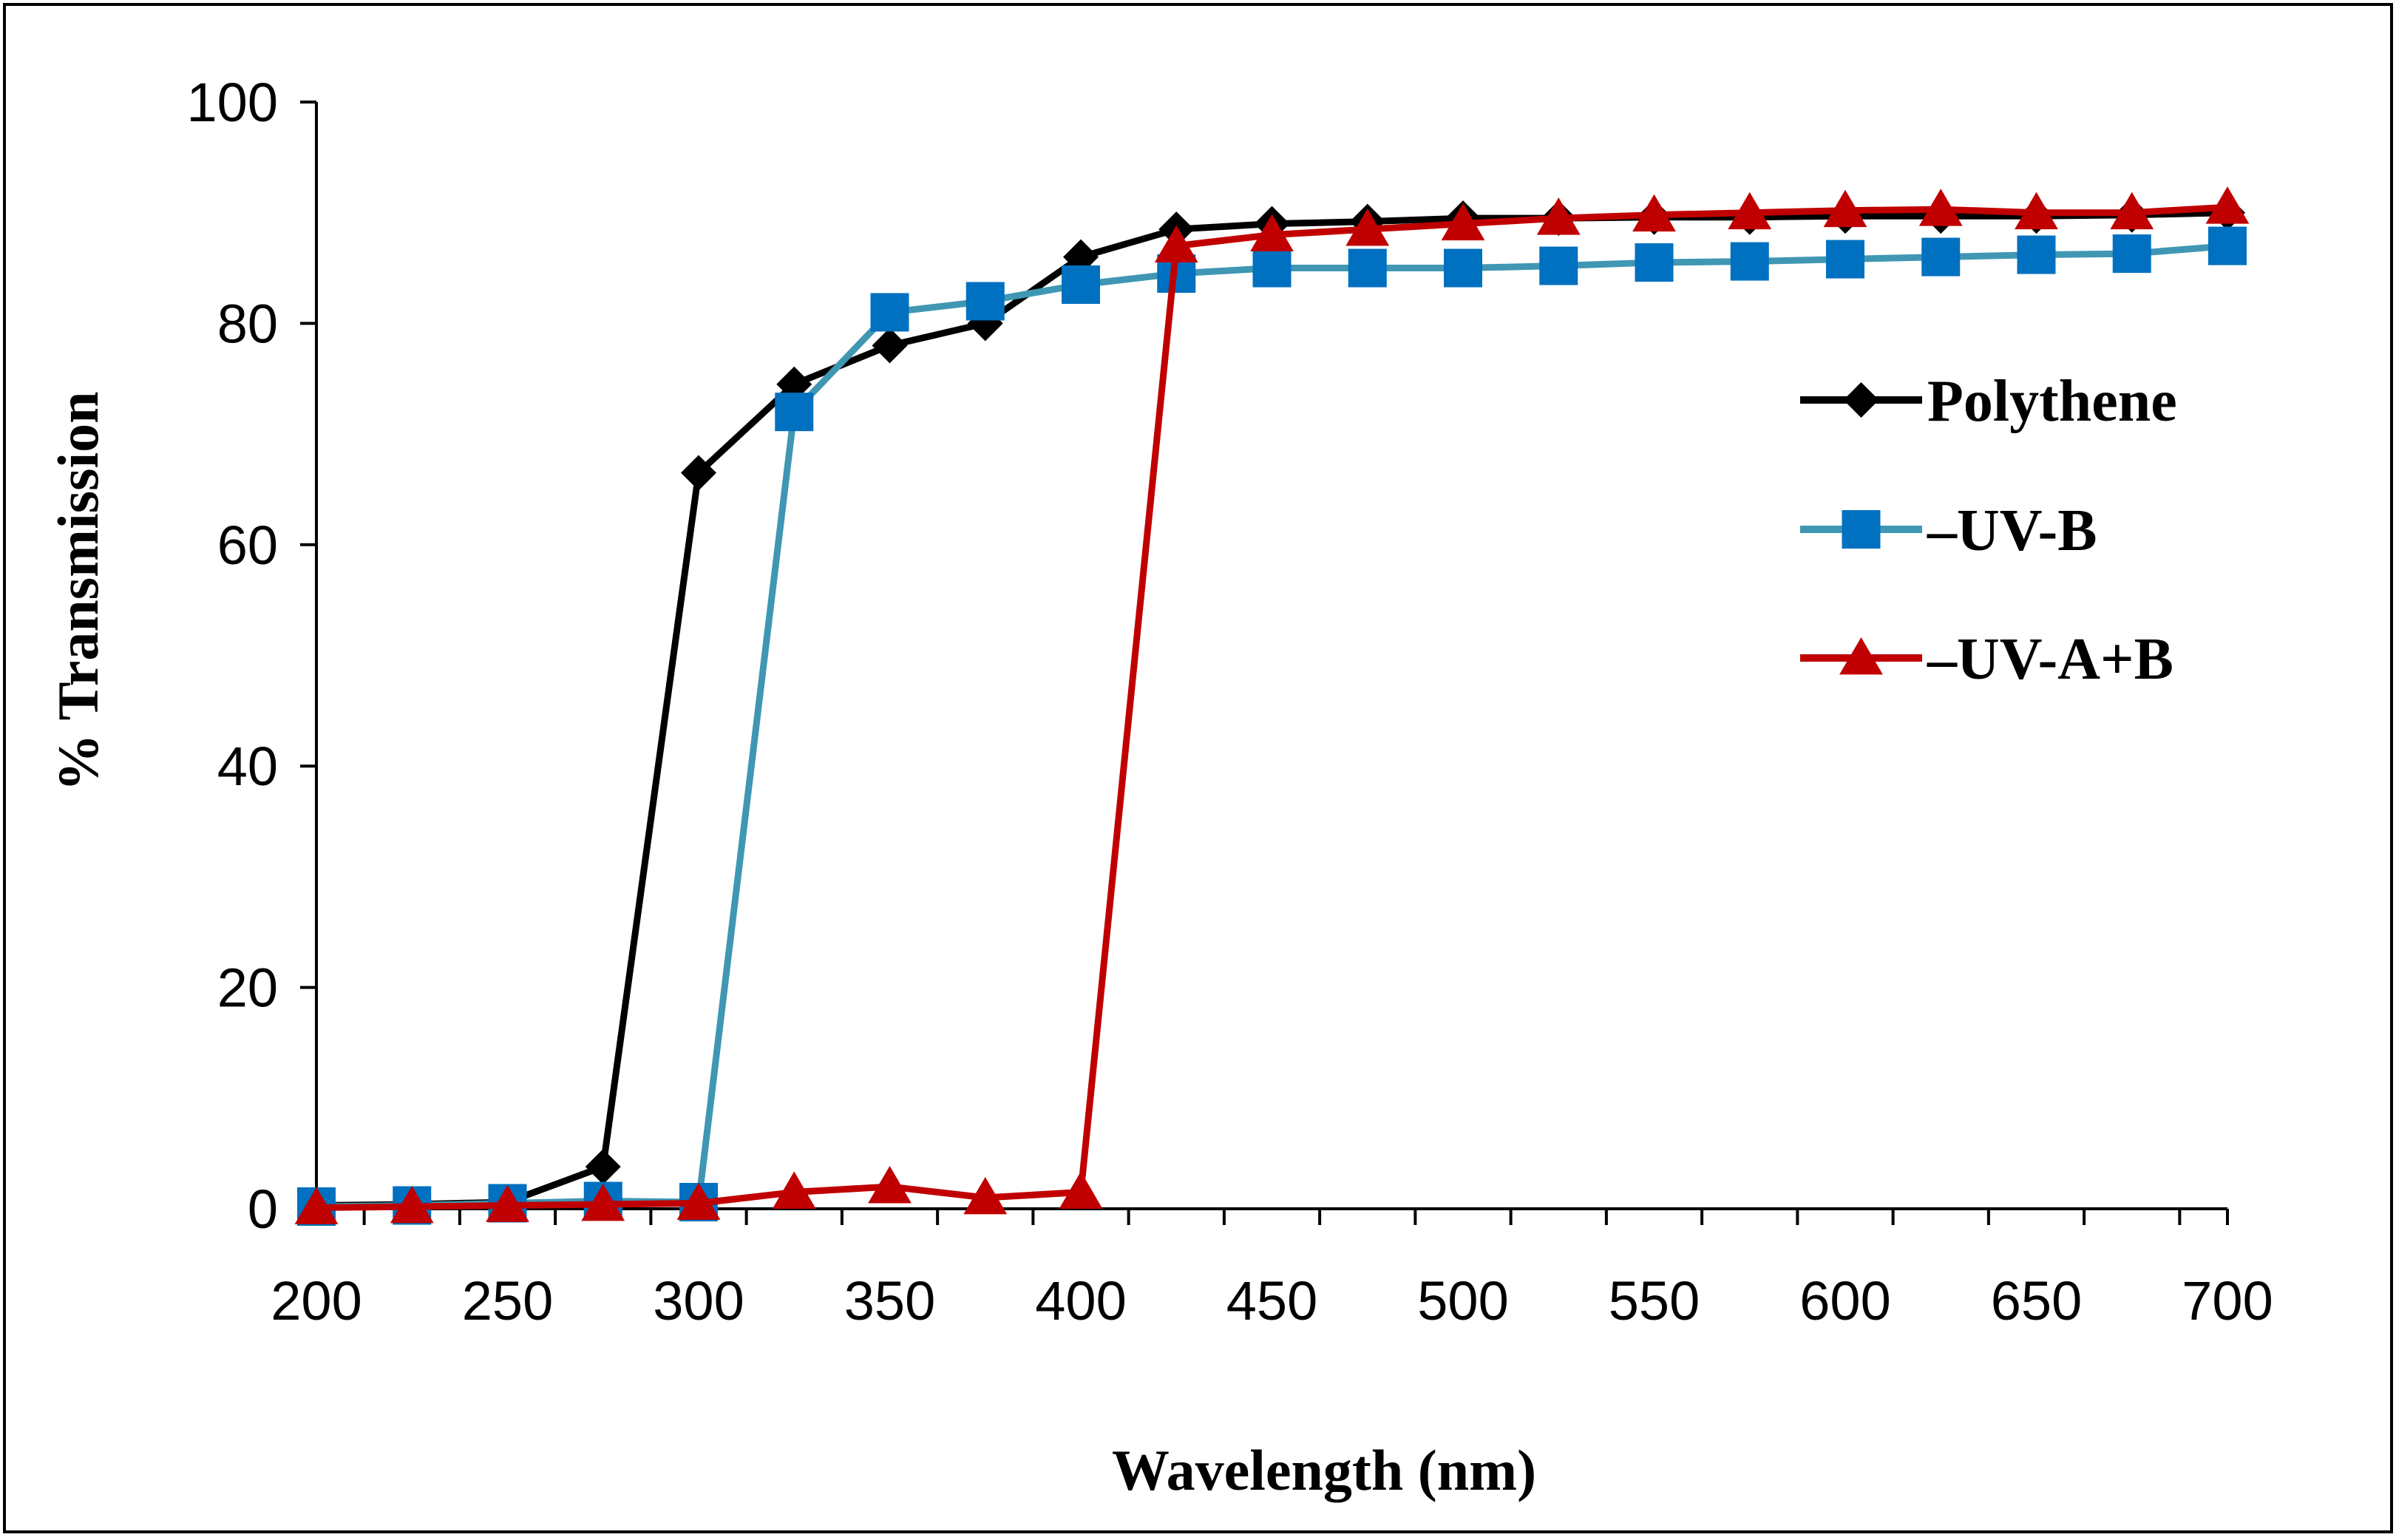 This screenshot has width=2396, height=1540. I want to click on y-tick-label: 100, so click(232, 102).